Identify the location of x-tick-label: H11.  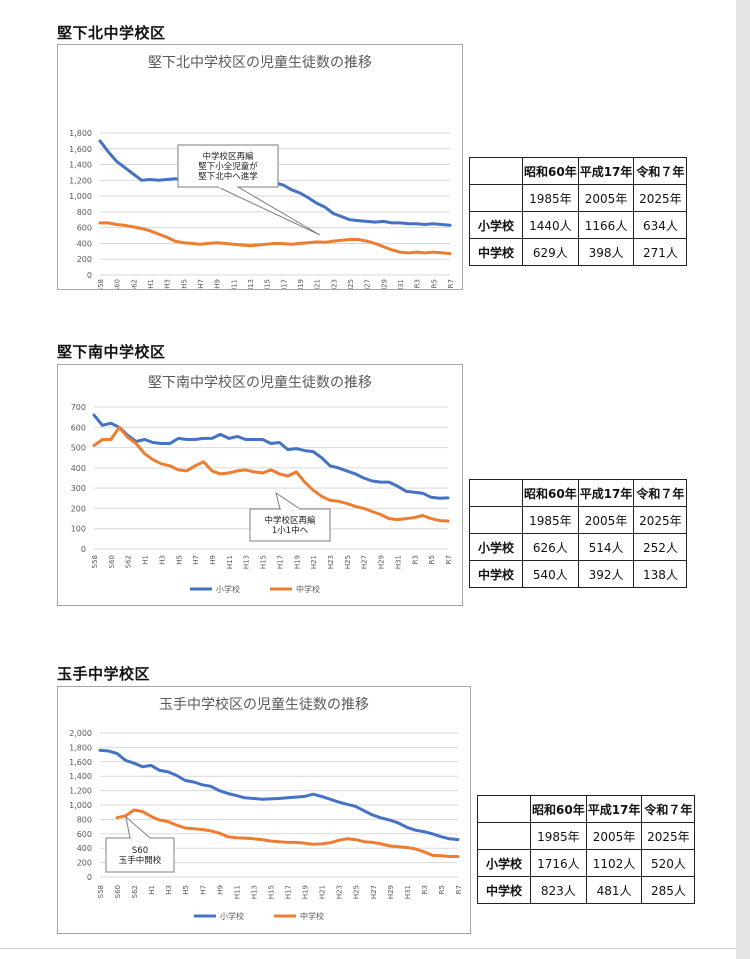
(237, 892).